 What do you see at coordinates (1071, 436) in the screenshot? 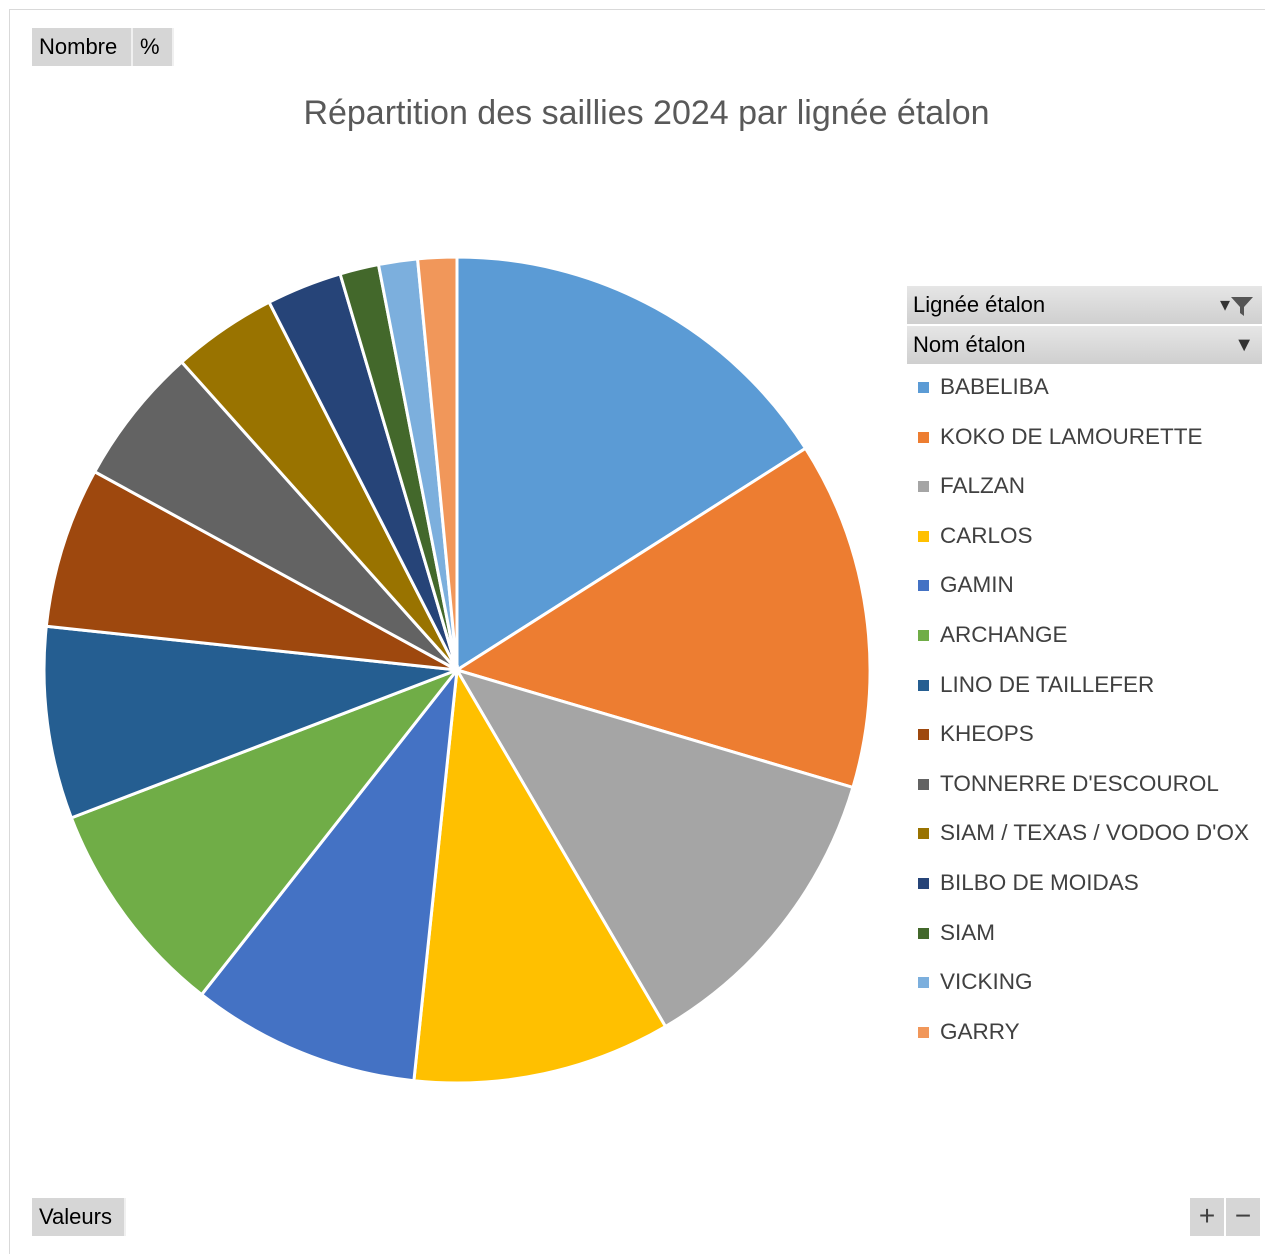
I see `legend-label: KOKO DE LAMOURETTE` at bounding box center [1071, 436].